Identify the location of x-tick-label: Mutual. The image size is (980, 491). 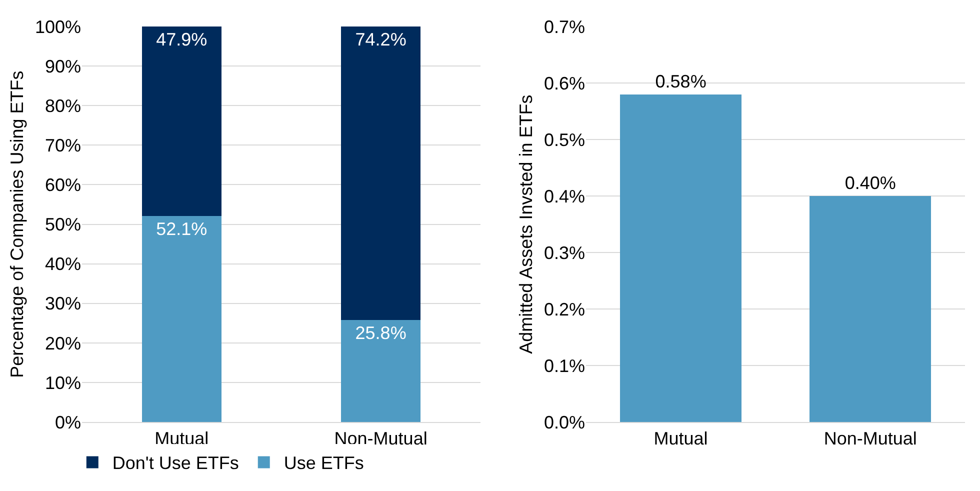
(681, 438).